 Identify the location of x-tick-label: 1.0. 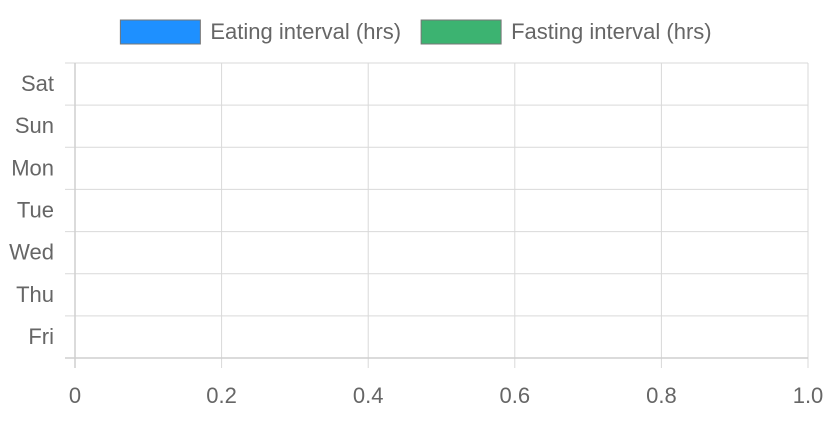
(808, 395).